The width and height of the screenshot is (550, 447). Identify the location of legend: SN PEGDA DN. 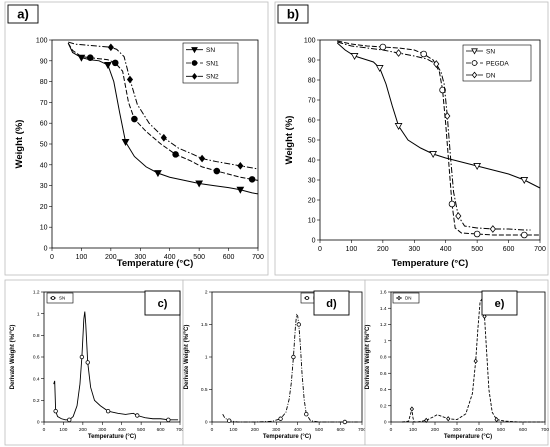
(497, 63).